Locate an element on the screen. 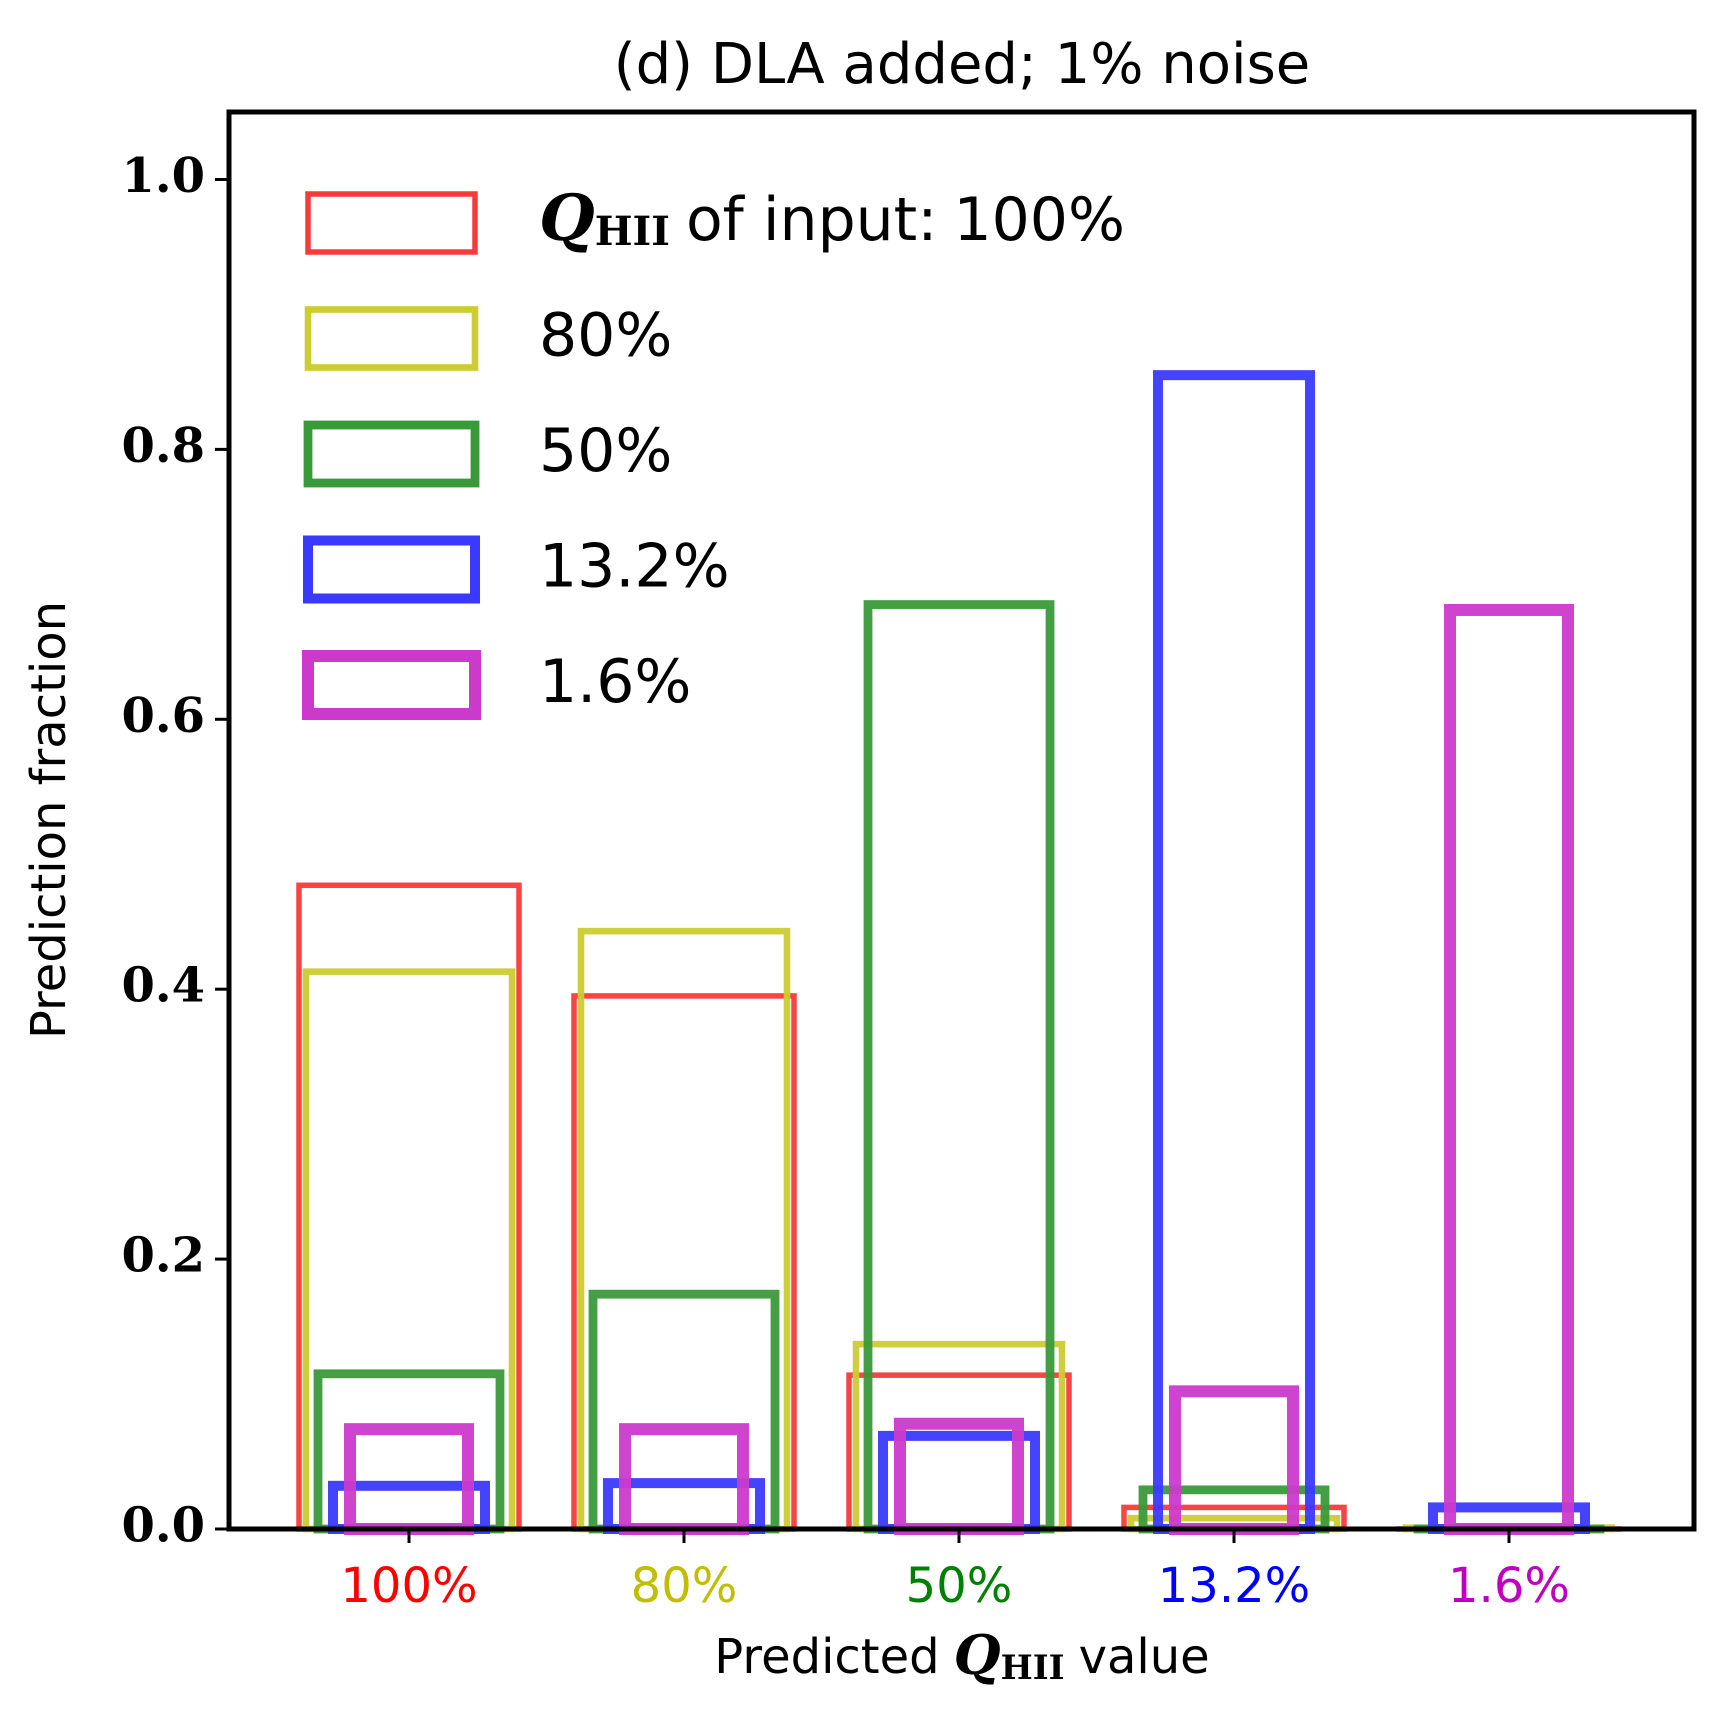 This screenshot has width=1716, height=1715. x-label-text: Predicted is located at coordinates (826, 1657).